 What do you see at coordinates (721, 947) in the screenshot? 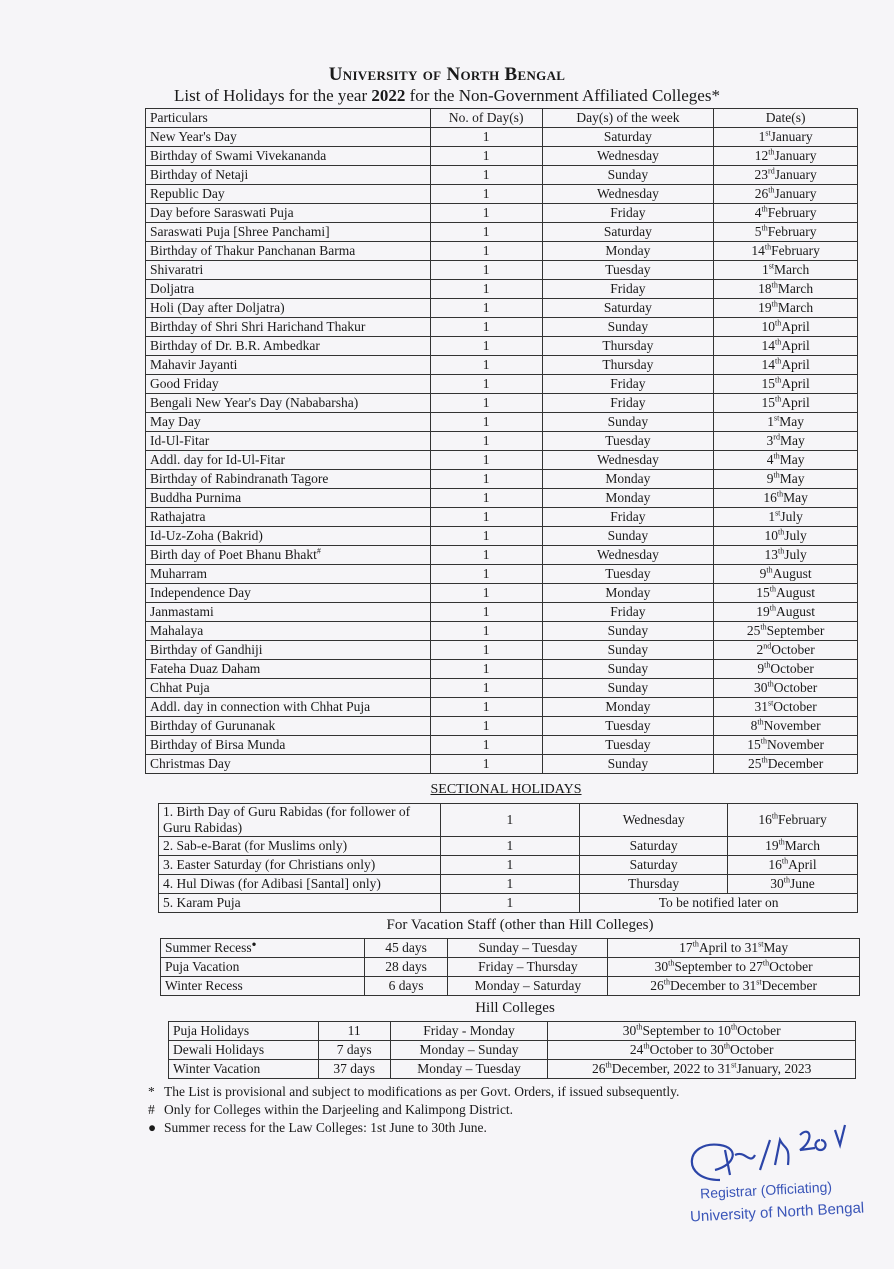
I see `date-month: April to` at bounding box center [721, 947].